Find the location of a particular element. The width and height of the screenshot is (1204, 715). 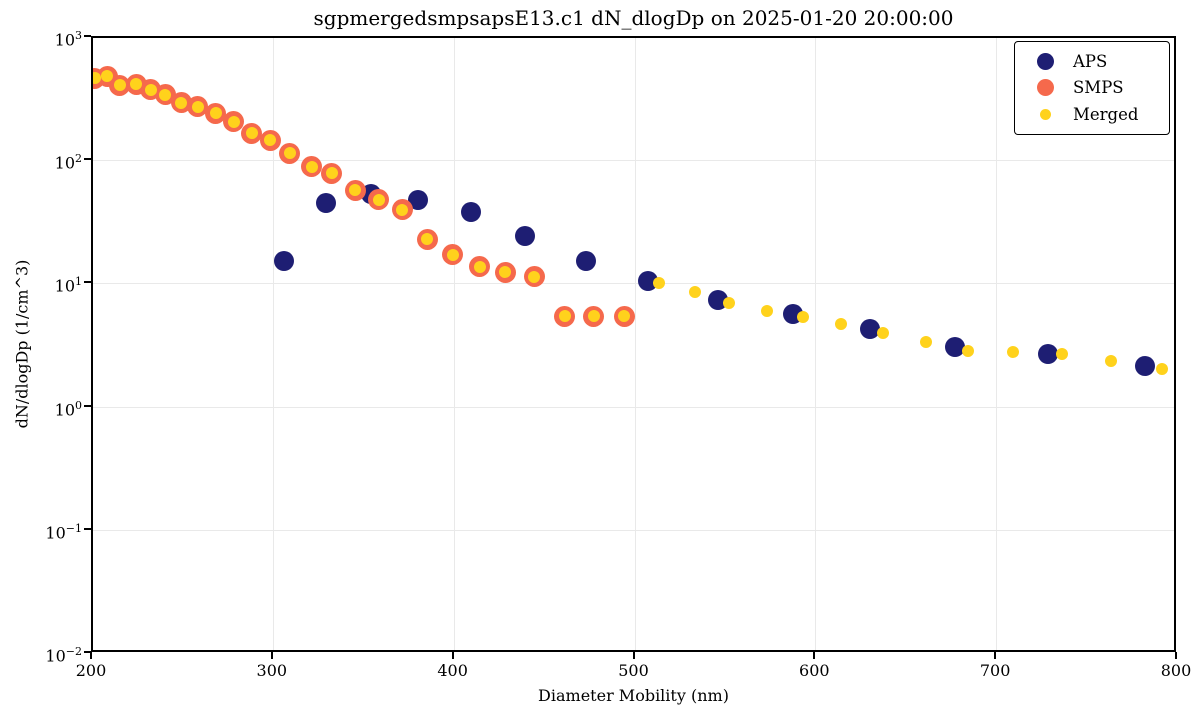

legend-item-smps: SMPS is located at coordinates (1092, 87).